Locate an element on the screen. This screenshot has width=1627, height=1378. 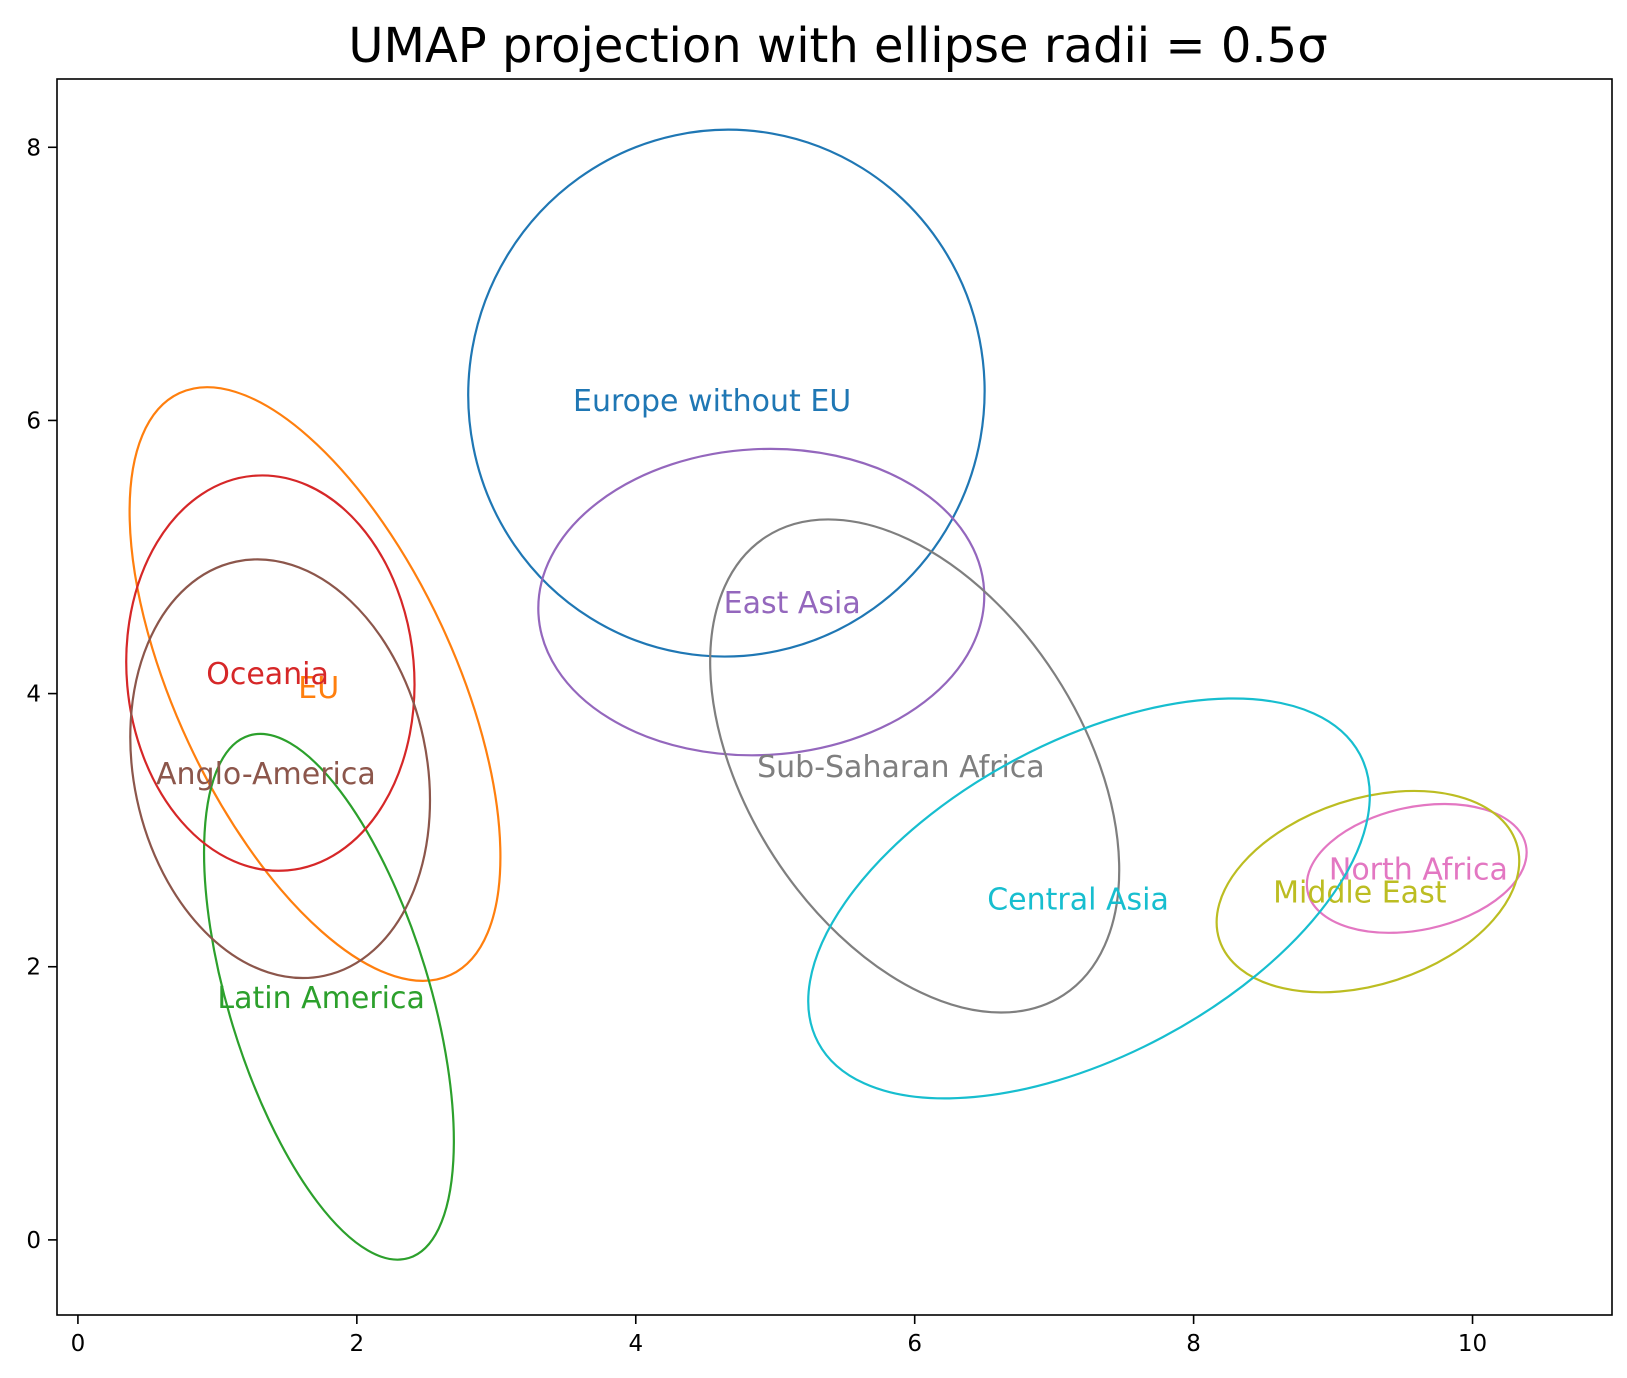
label-north-africa: North Africa is located at coordinates (1418, 869).